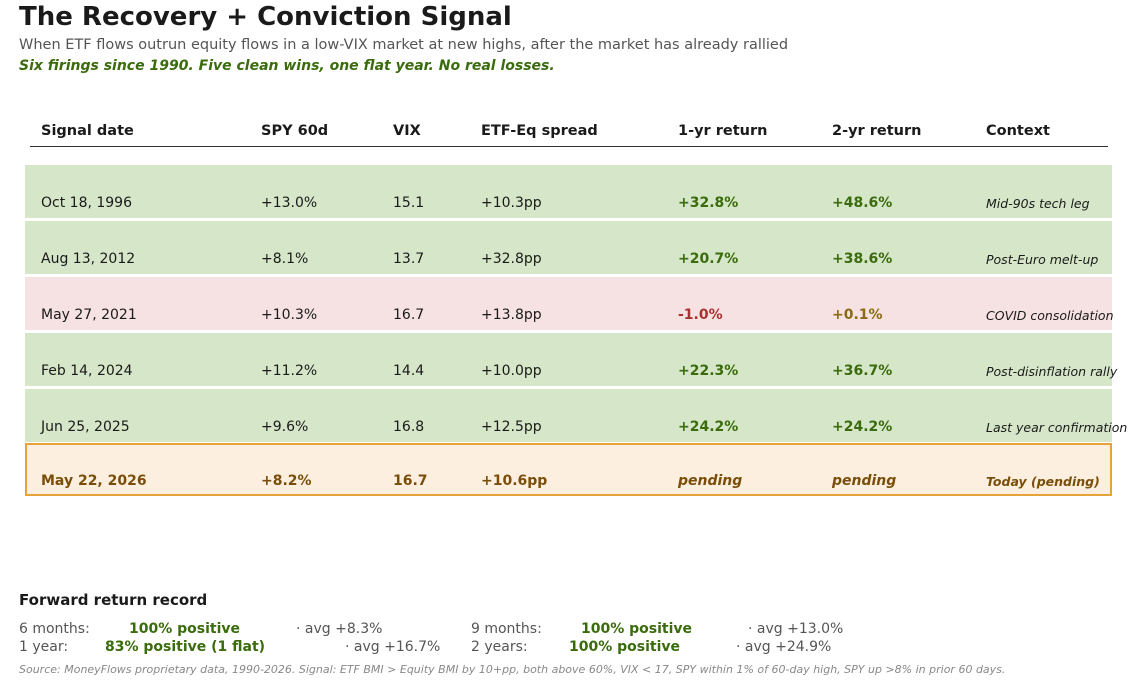 This screenshot has height=687, width=1130. Describe the element at coordinates (539, 131) in the screenshot. I see `column-header-etf-eq-spread: ETF-Eq spread` at that location.